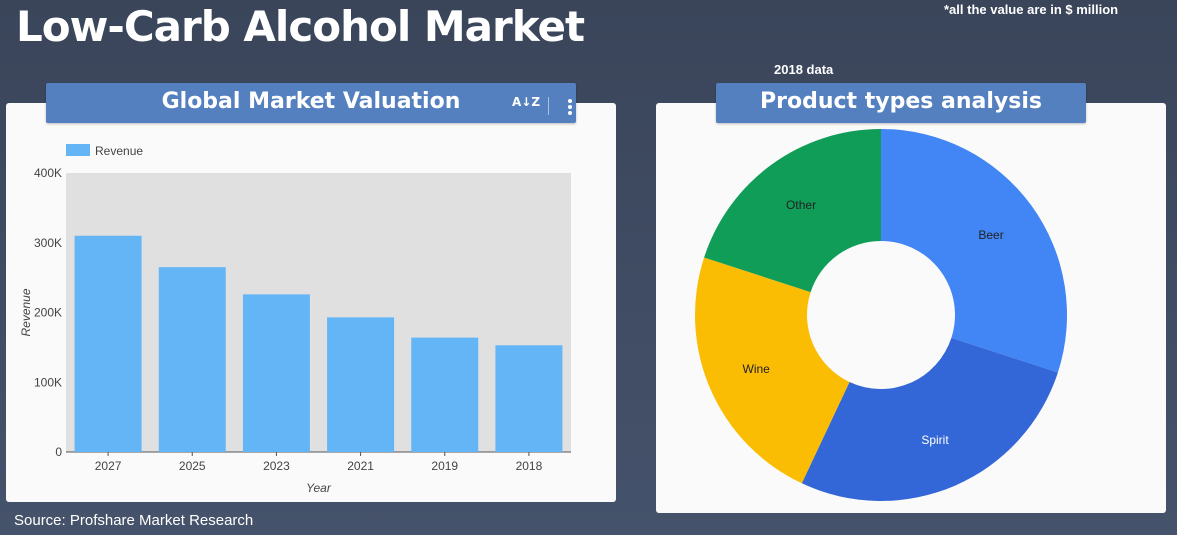  I want to click on legend-label: Revenue, so click(119, 151).